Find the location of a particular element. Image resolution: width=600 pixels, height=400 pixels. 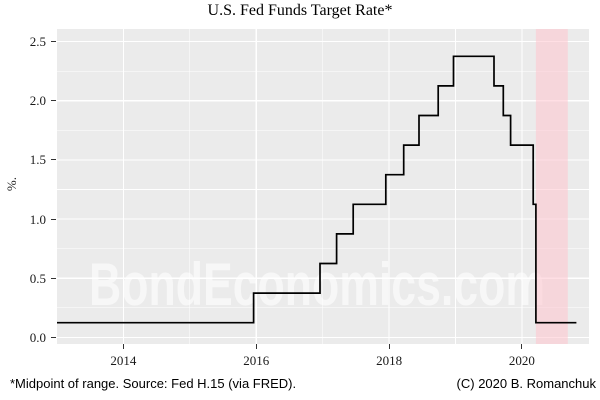

footnote-copyright: (C) 2020 B. Romanchuk is located at coordinates (526, 383).